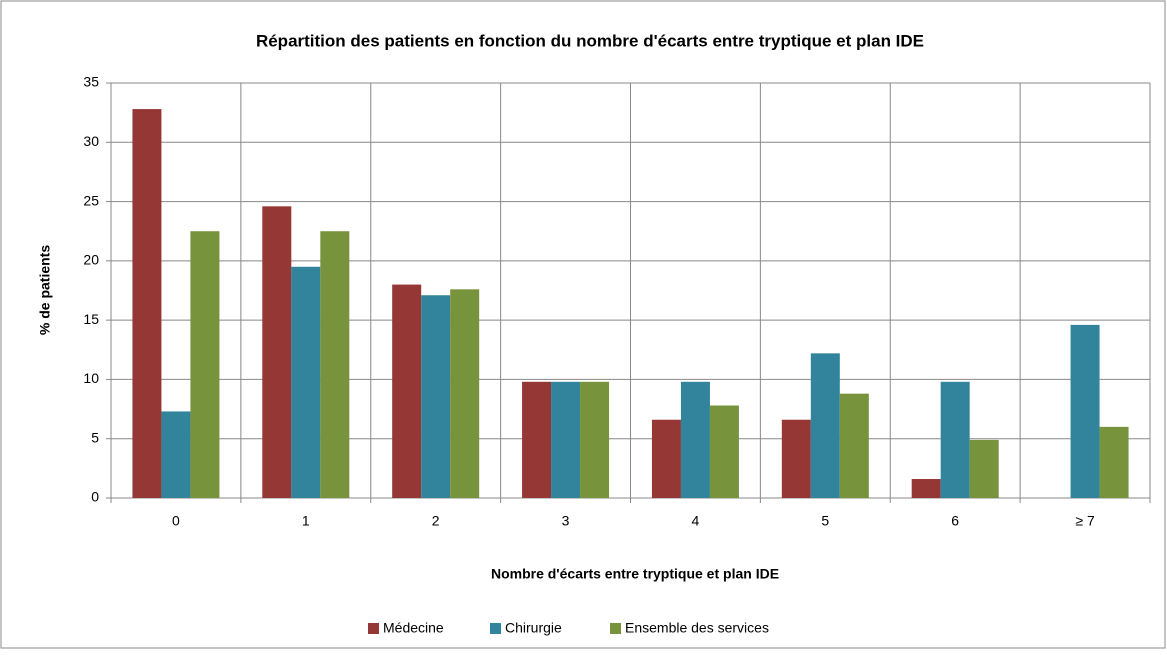 This screenshot has height=655, width=1167. I want to click on y-tick-label: 20, so click(91, 260).